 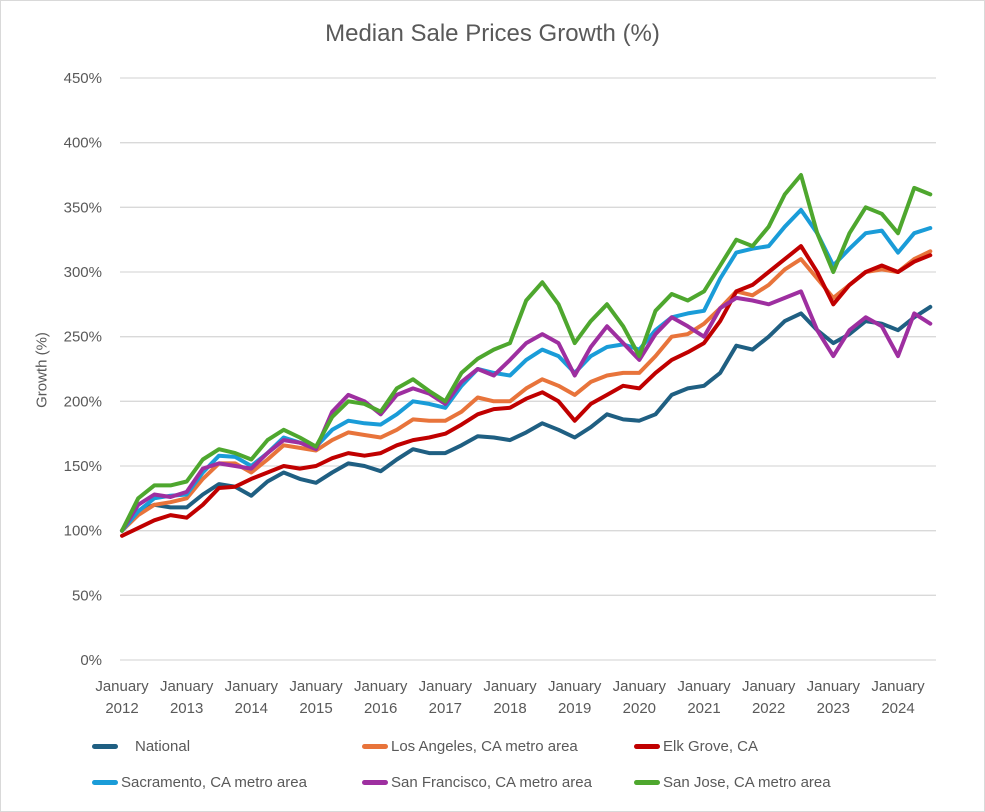 I want to click on legend-item: National, so click(x=141, y=746).